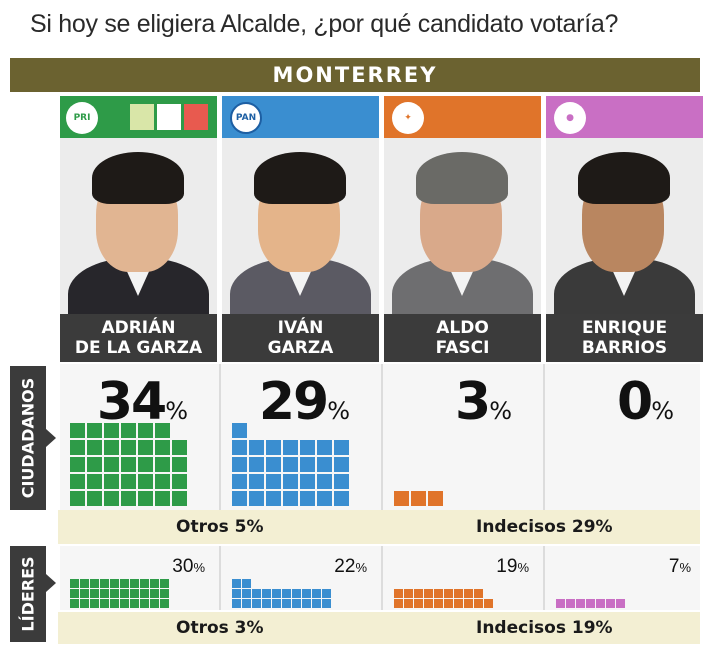  Describe the element at coordinates (138, 348) in the screenshot. I see `last-name: DE LA GARZA` at that location.